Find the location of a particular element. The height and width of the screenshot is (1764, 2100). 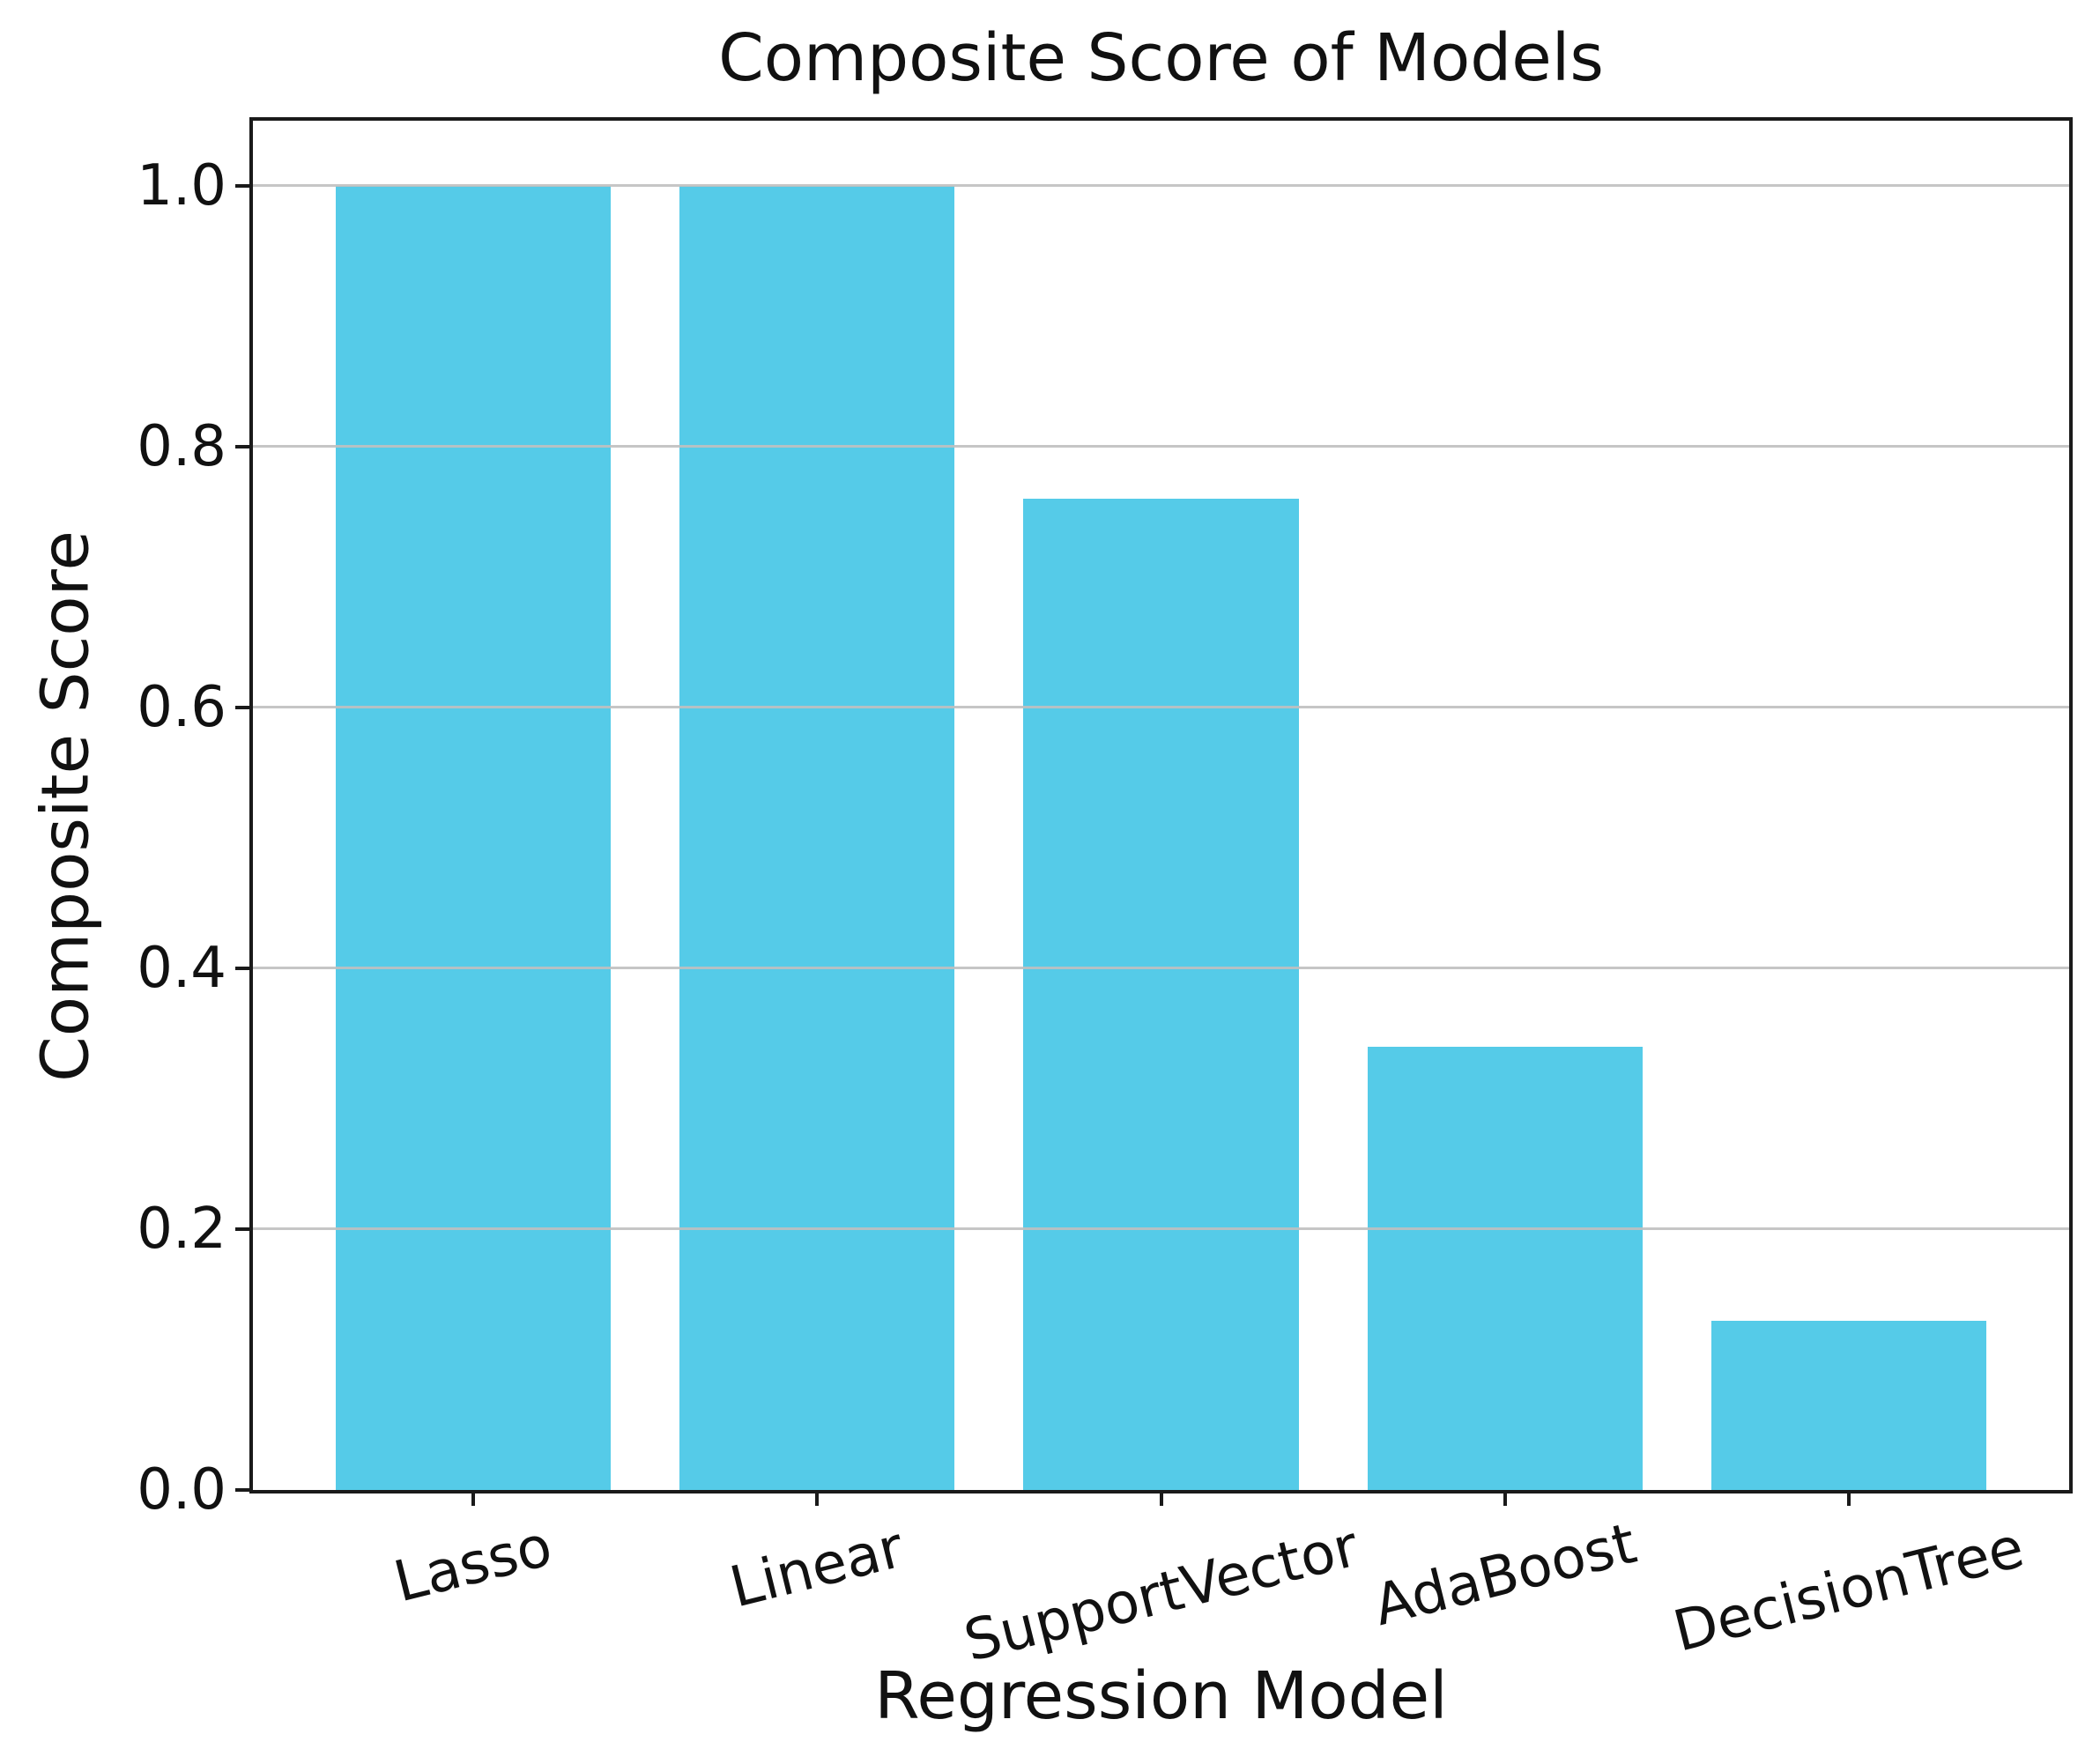

y-axis-label: Composite Score is located at coordinates (66, 806).